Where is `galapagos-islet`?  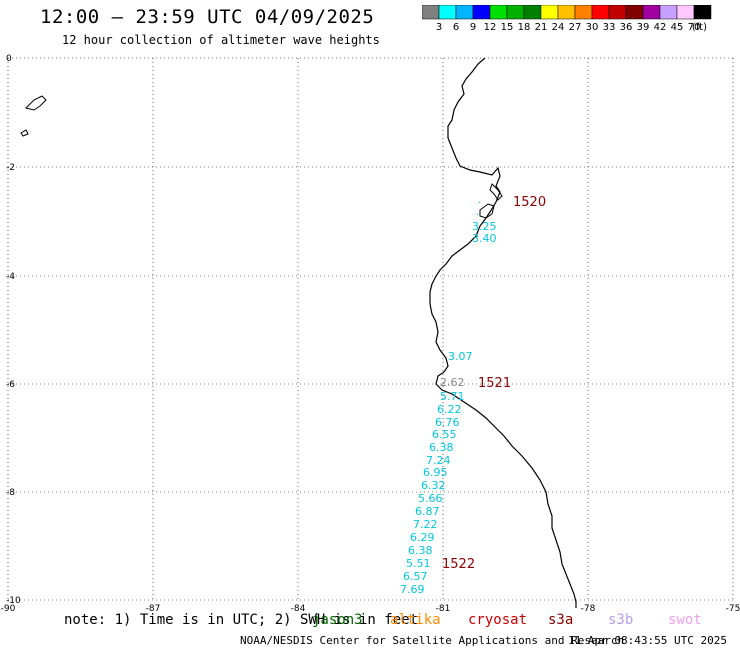
galapagos-islet is located at coordinates (24, 133).